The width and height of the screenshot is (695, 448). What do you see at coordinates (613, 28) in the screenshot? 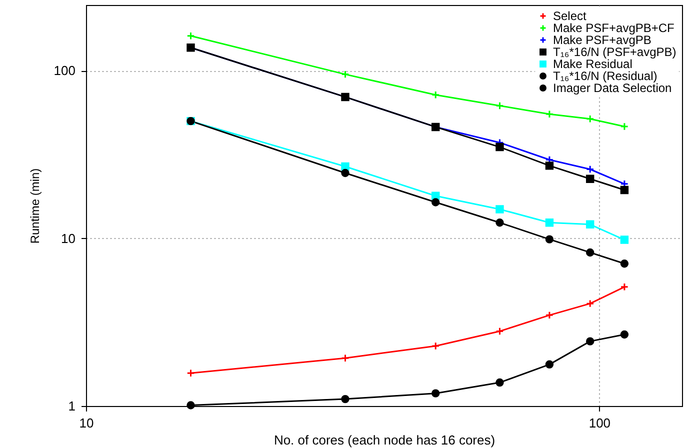
I see `legend-label: Make PSF+avgPB+CF` at bounding box center [613, 28].